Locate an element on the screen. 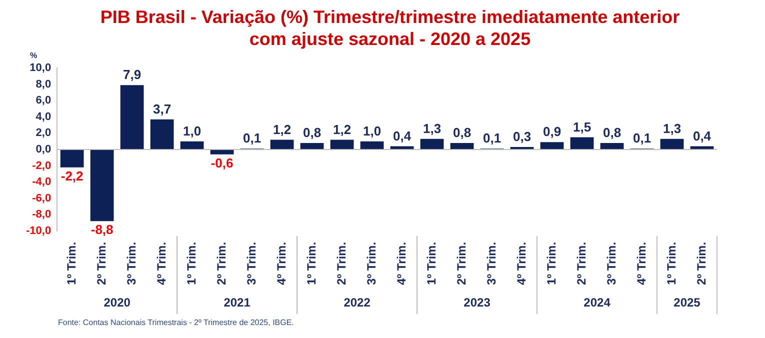  y-tick-label: -10,0 is located at coordinates (39, 230).